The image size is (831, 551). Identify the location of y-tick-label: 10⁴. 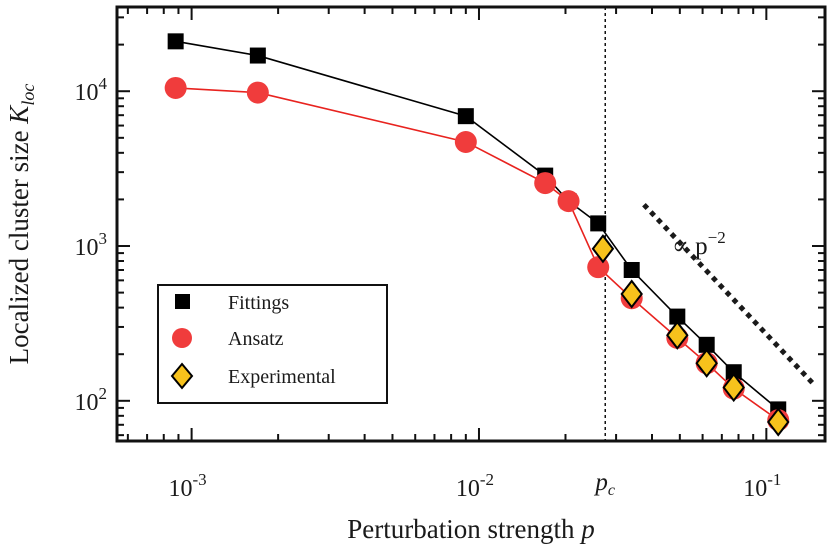
(91, 90).